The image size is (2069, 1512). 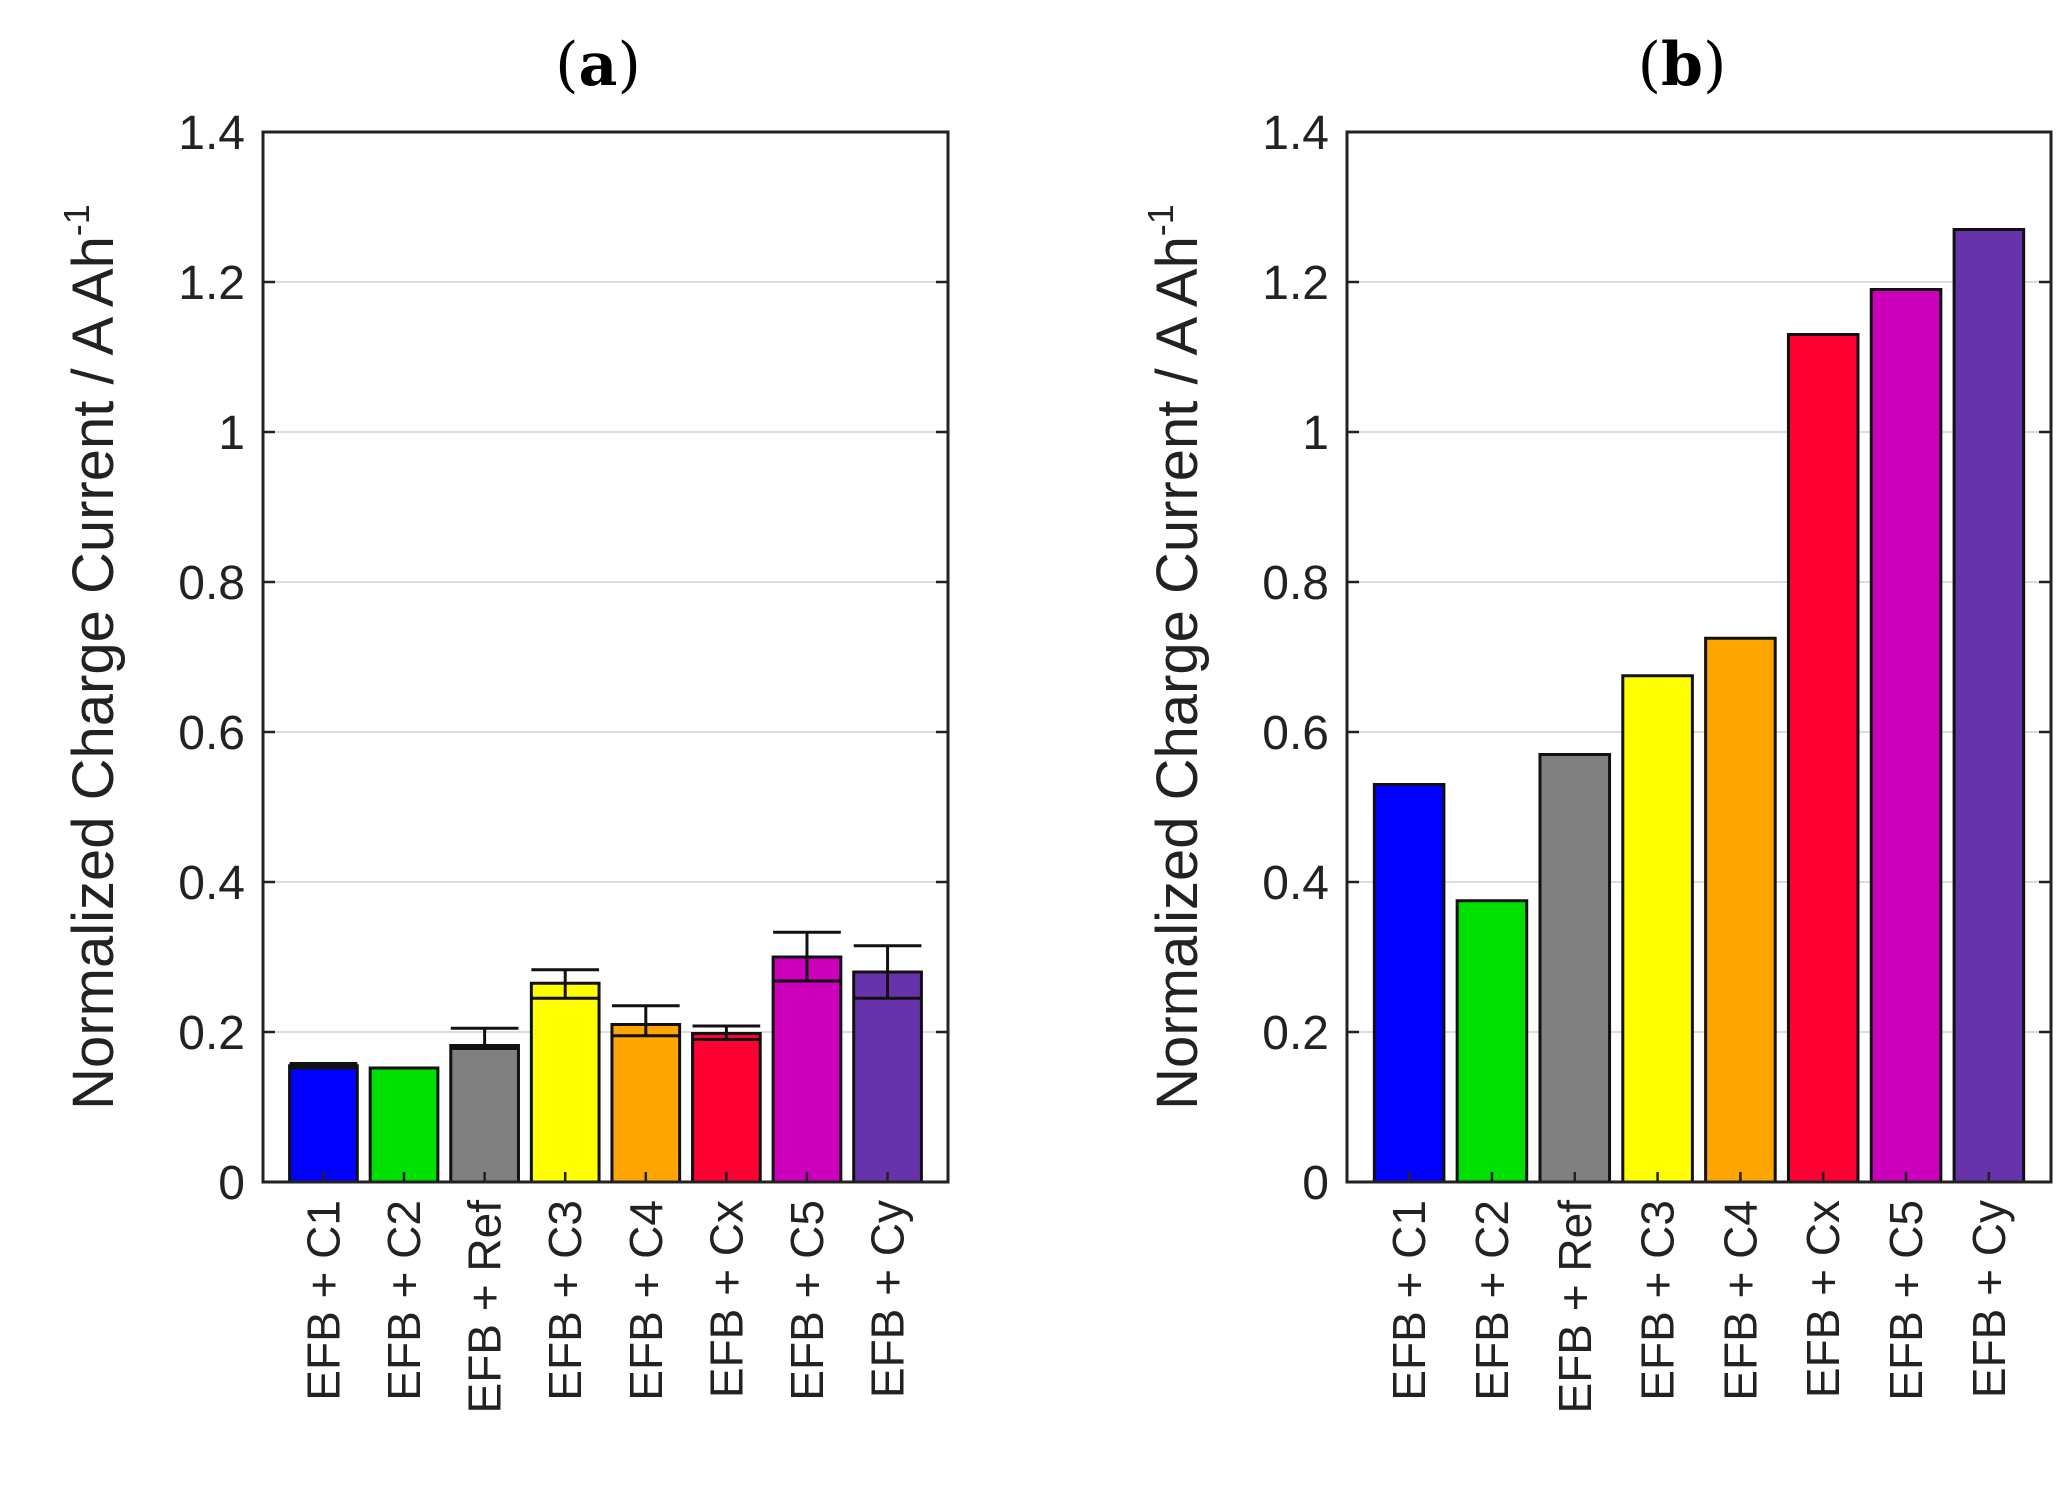 I want to click on panel-title-letter: a, so click(x=598, y=65).